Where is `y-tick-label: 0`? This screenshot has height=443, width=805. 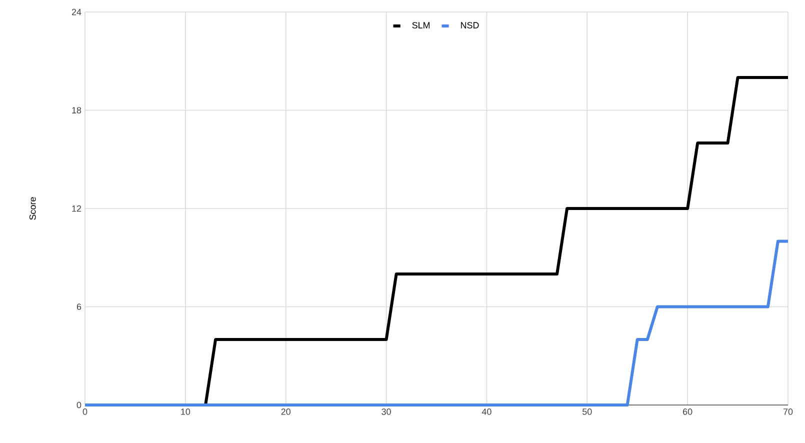 y-tick-label: 0 is located at coordinates (79, 405).